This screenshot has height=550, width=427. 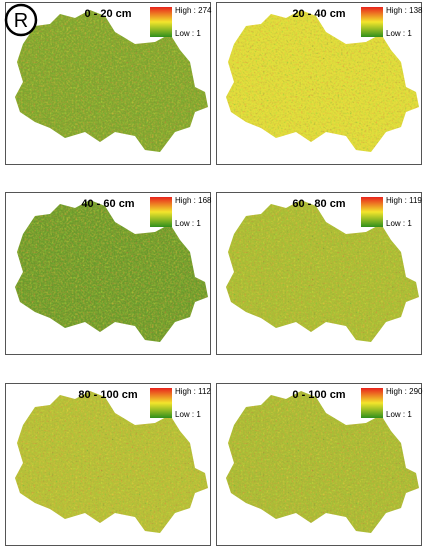 I want to click on legend-high: High : 168, so click(x=193, y=200).